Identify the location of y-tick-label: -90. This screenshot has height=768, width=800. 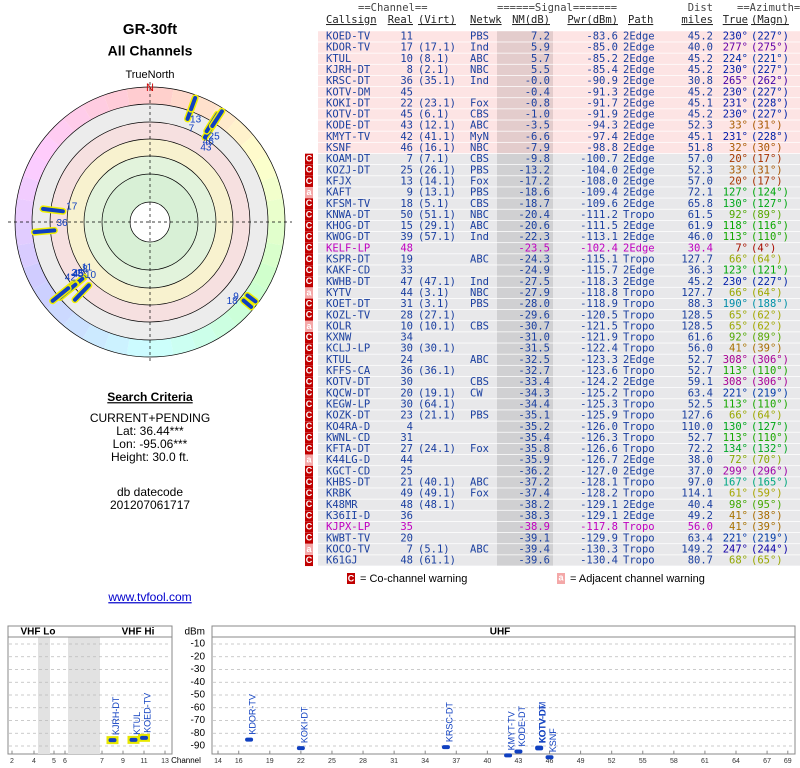
(198, 746).